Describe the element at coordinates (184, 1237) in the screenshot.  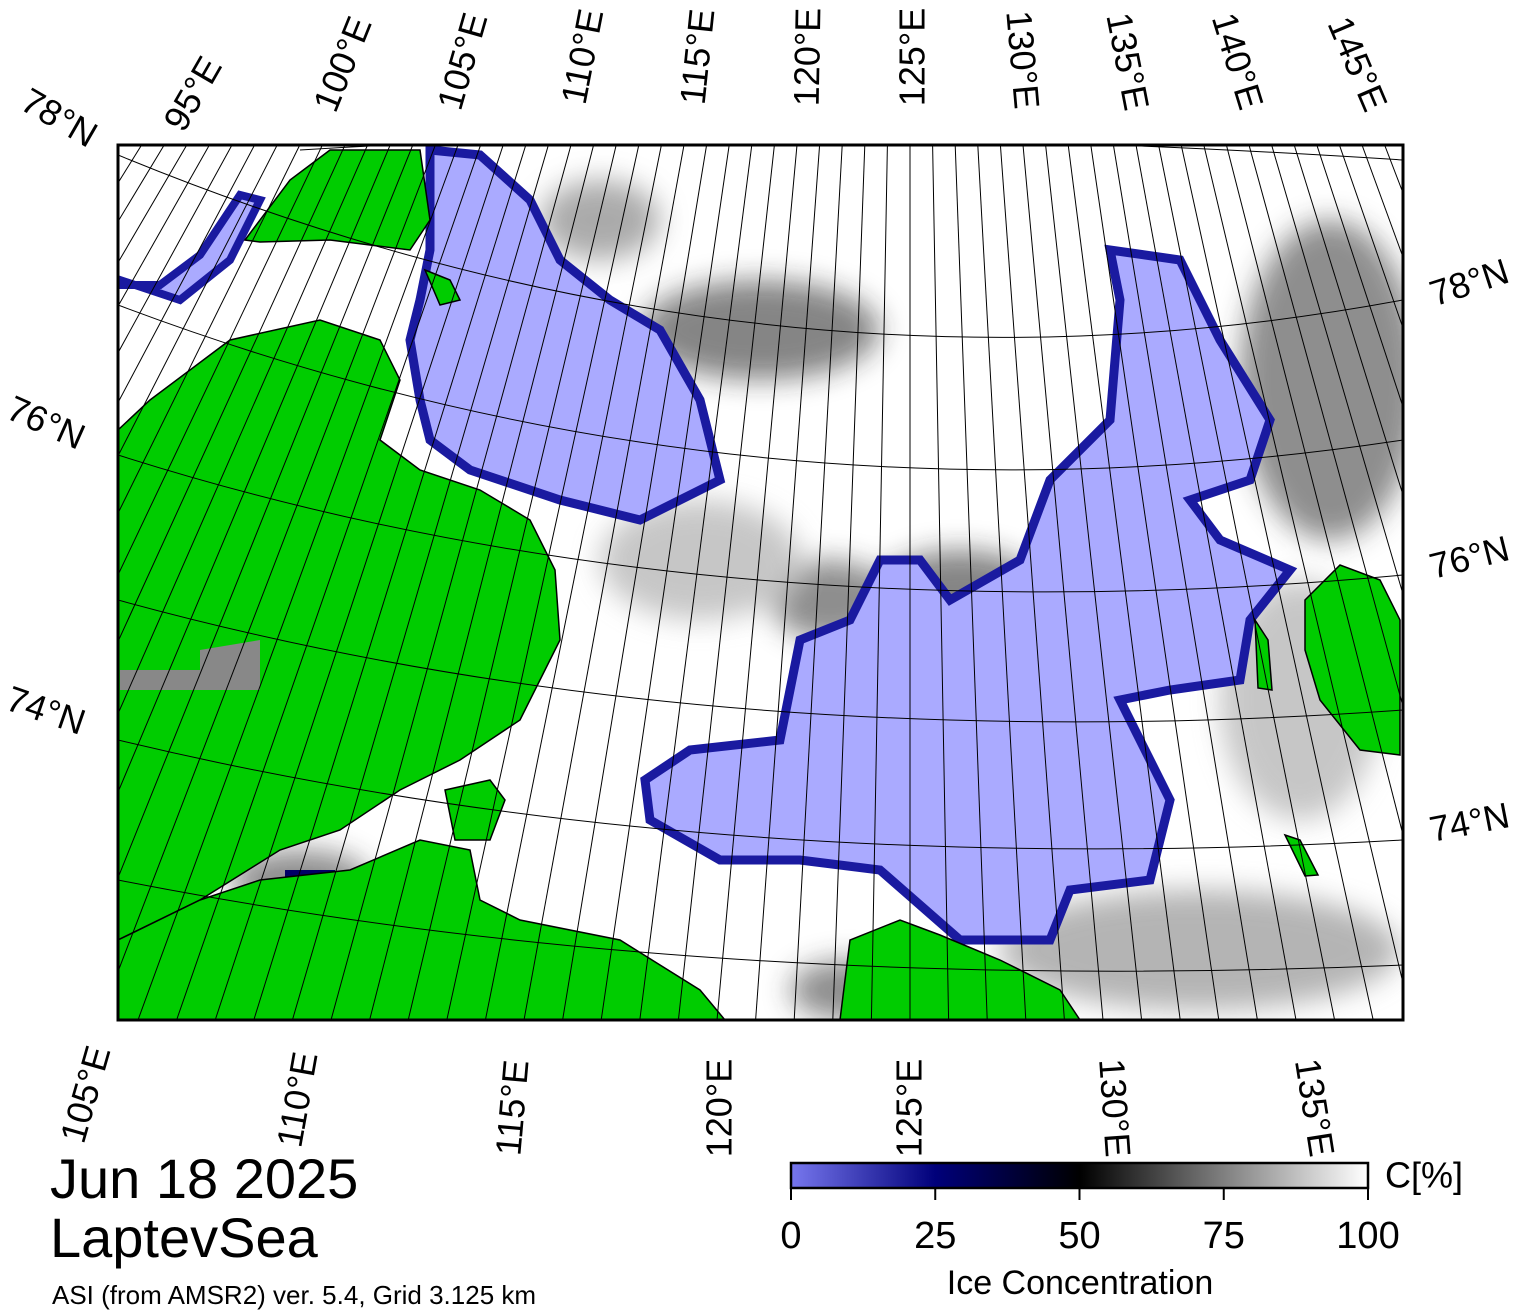
I see `region-title: LaptevSea` at that location.